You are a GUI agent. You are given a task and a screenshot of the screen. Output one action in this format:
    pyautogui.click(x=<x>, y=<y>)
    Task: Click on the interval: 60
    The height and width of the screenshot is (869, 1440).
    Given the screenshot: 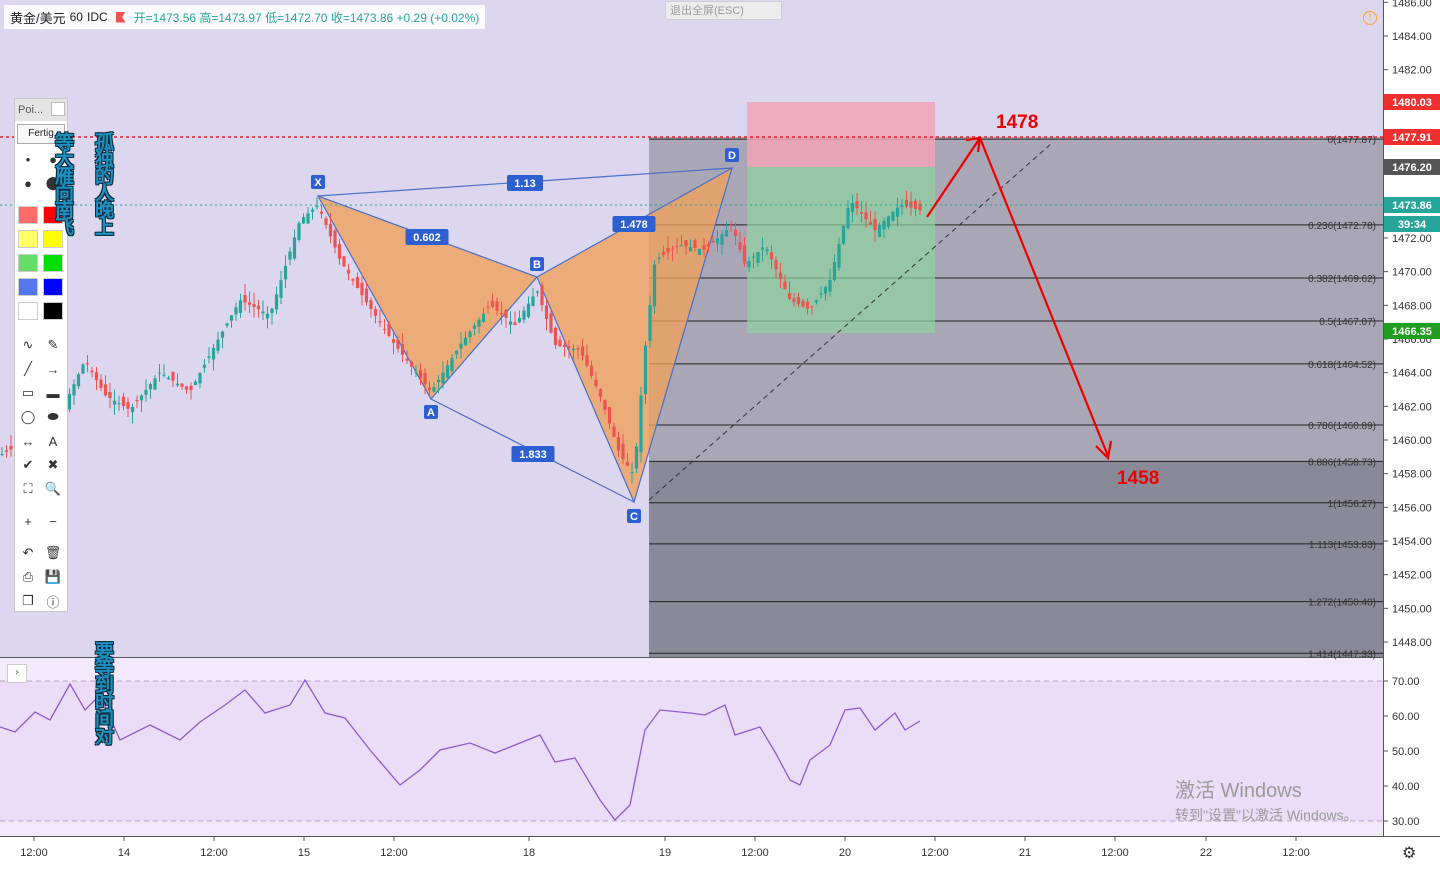 What is the action you would take?
    pyautogui.click(x=76, y=17)
    